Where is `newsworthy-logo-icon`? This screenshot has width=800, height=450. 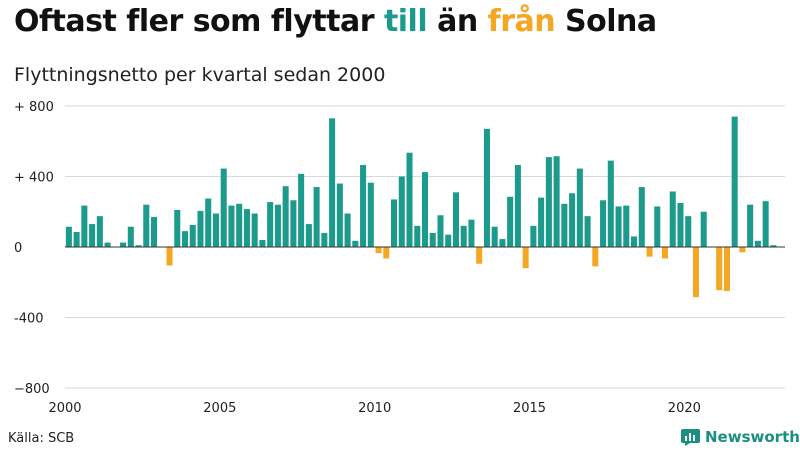
newsworthy-logo-icon is located at coordinates (690, 437).